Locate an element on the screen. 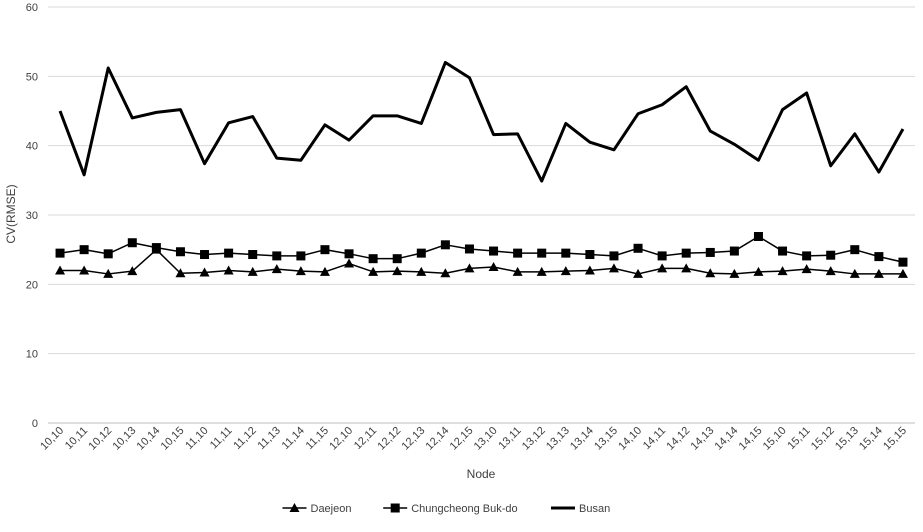 Image resolution: width=923 pixels, height=532 pixels. x-tick-label: 11,14 is located at coordinates (293, 438).